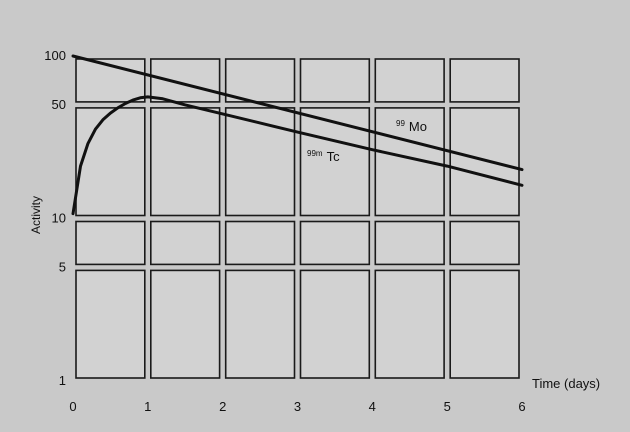  What do you see at coordinates (147, 406) in the screenshot?
I see `x-tick-label: 1` at bounding box center [147, 406].